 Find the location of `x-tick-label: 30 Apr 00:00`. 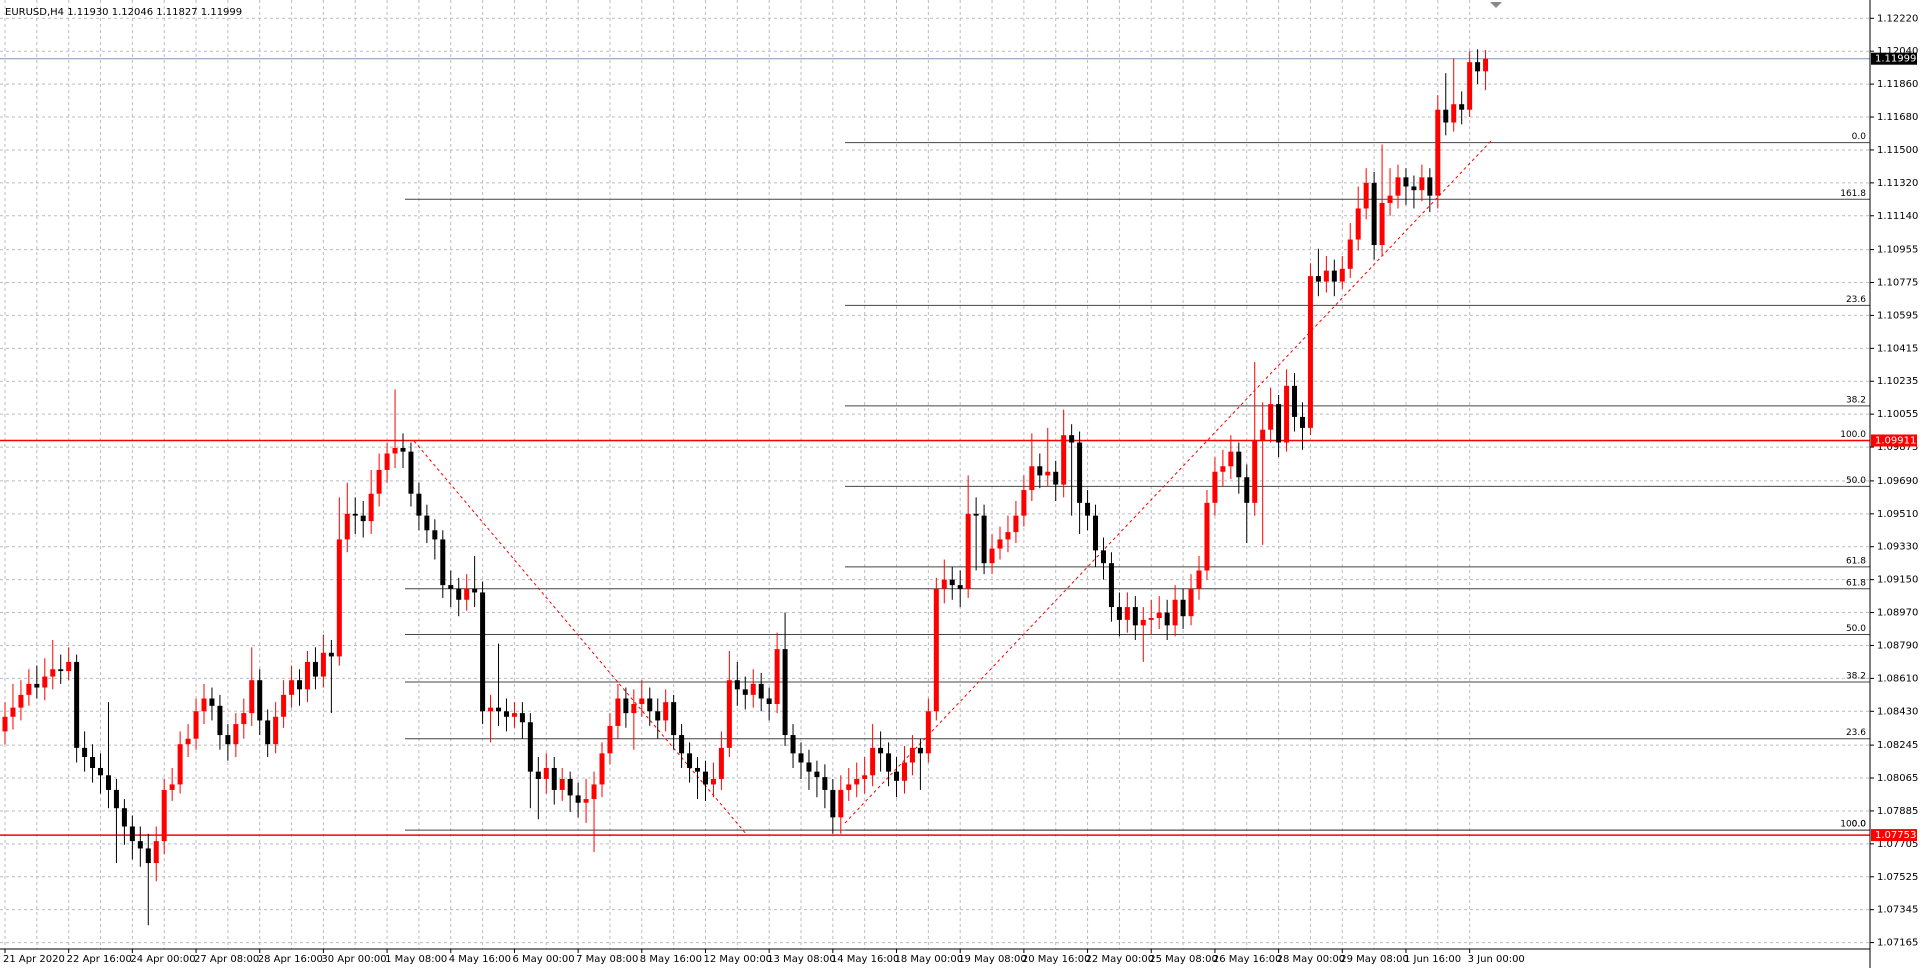

x-tick-label: 30 Apr 00:00 is located at coordinates (353, 959).